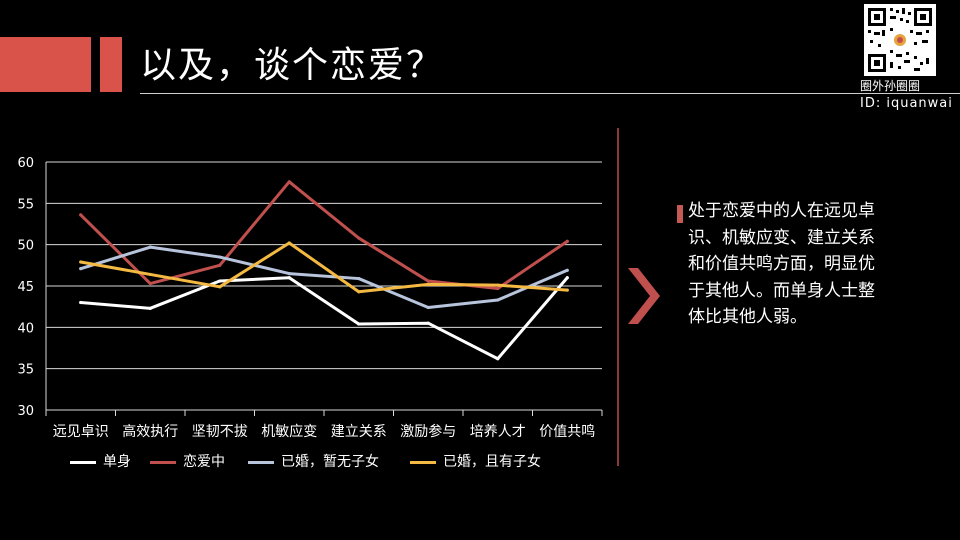 This screenshot has height=540, width=960. Describe the element at coordinates (25, 163) in the screenshot. I see `y-tick-label: 60` at that location.